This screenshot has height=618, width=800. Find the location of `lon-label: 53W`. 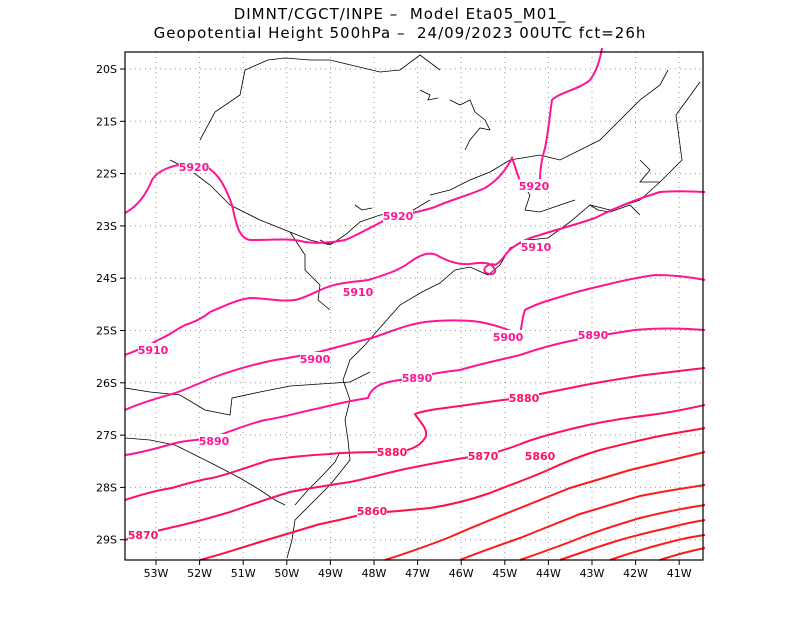

lon-label: 53W is located at coordinates (156, 573).